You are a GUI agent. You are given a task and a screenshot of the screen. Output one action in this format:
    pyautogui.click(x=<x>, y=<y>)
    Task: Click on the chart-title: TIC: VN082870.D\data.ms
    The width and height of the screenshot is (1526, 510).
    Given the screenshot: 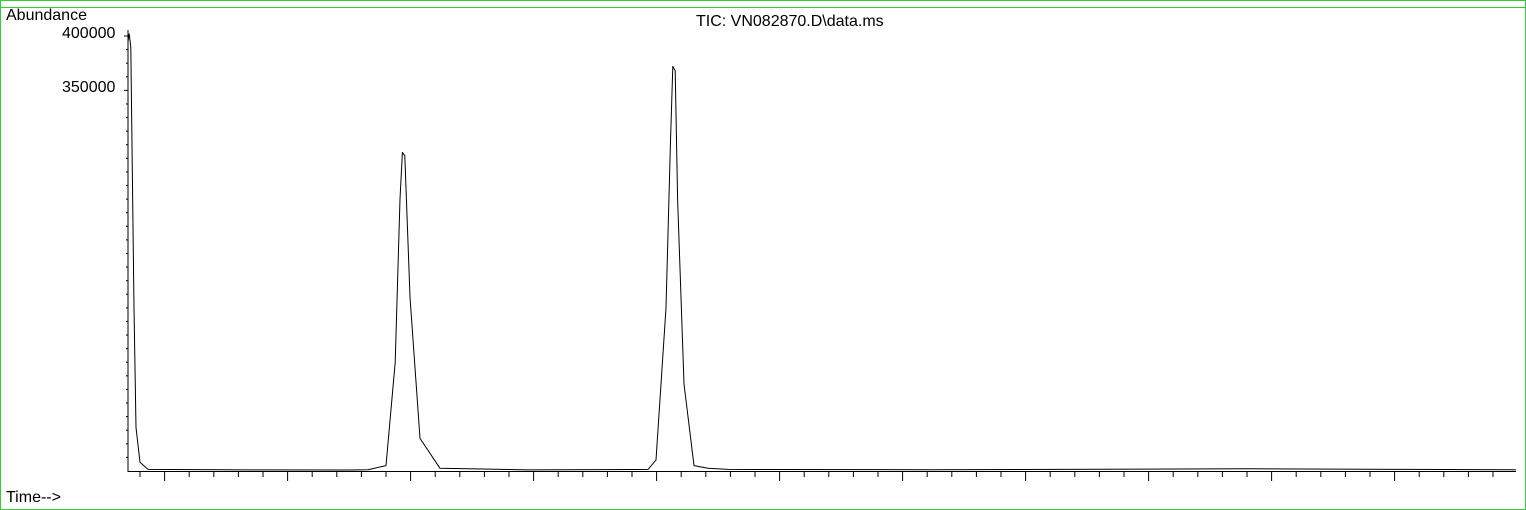 What is the action you would take?
    pyautogui.click(x=790, y=21)
    